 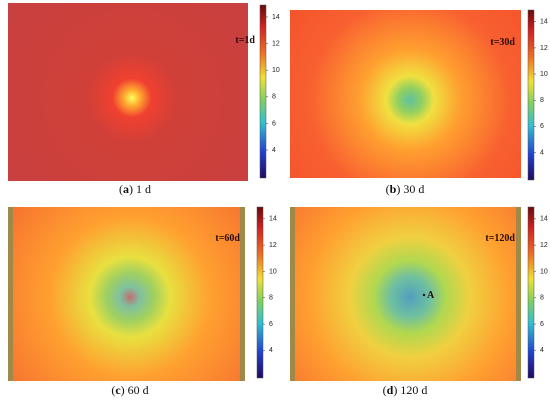 What do you see at coordinates (390, 390) in the screenshot?
I see `caption-label: d` at bounding box center [390, 390].